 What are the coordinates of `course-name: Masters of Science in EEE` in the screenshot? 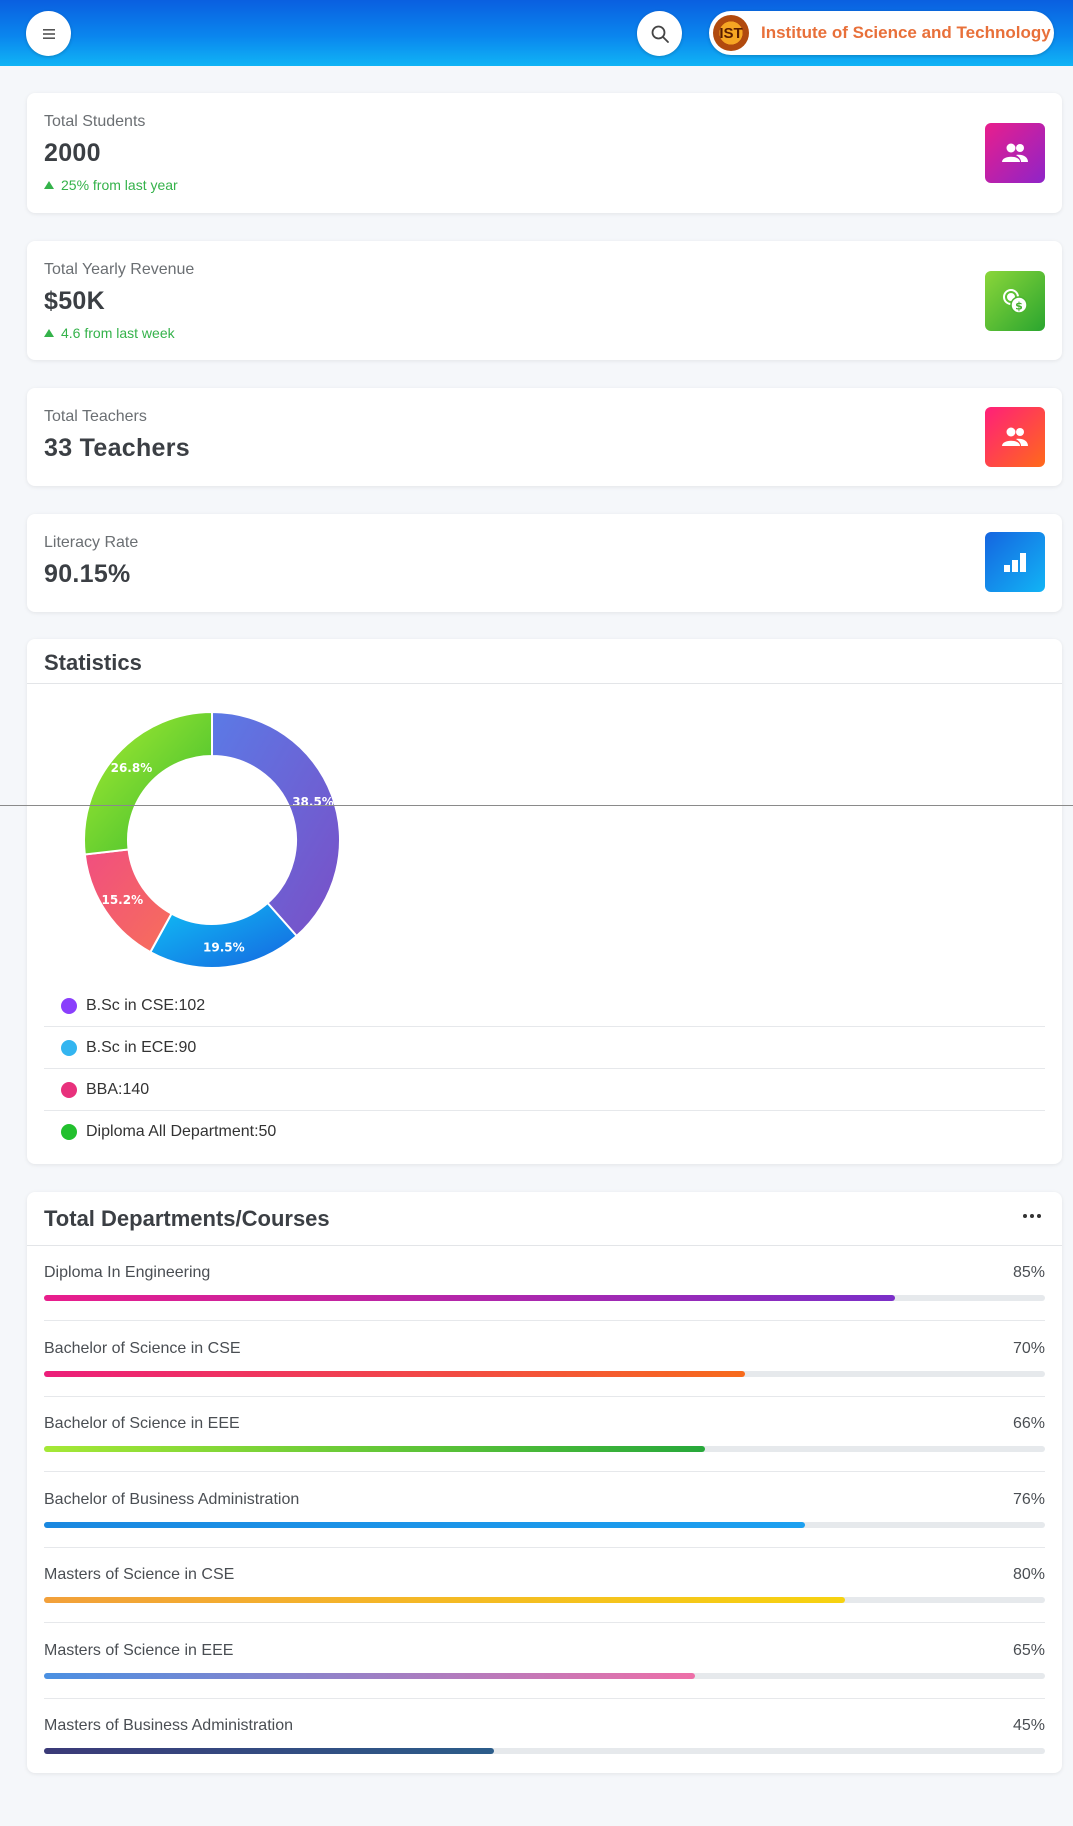 It's located at (139, 1650).